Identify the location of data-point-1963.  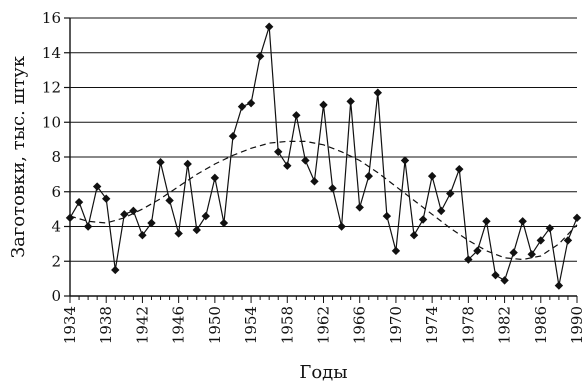
(332, 188).